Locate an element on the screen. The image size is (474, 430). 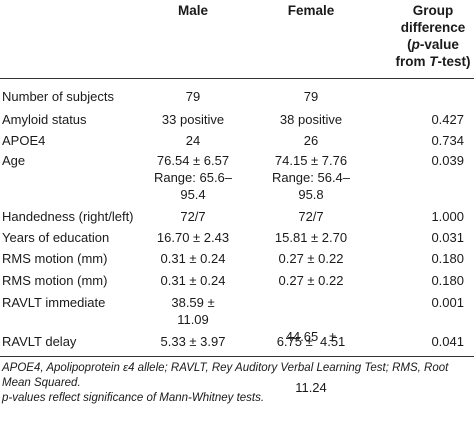
row-female-value: 38 positive is located at coordinates (311, 119).